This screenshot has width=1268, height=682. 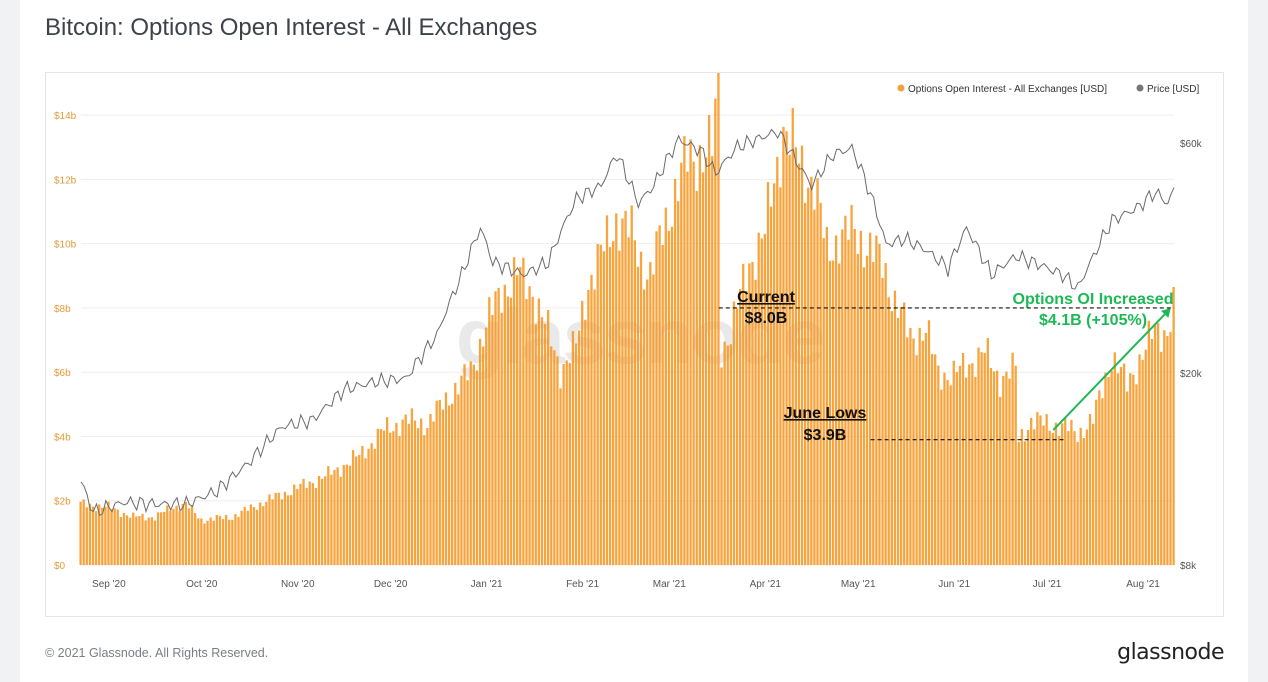 What do you see at coordinates (202, 584) in the screenshot?
I see `x-axis-tick-label: Oct '20` at bounding box center [202, 584].